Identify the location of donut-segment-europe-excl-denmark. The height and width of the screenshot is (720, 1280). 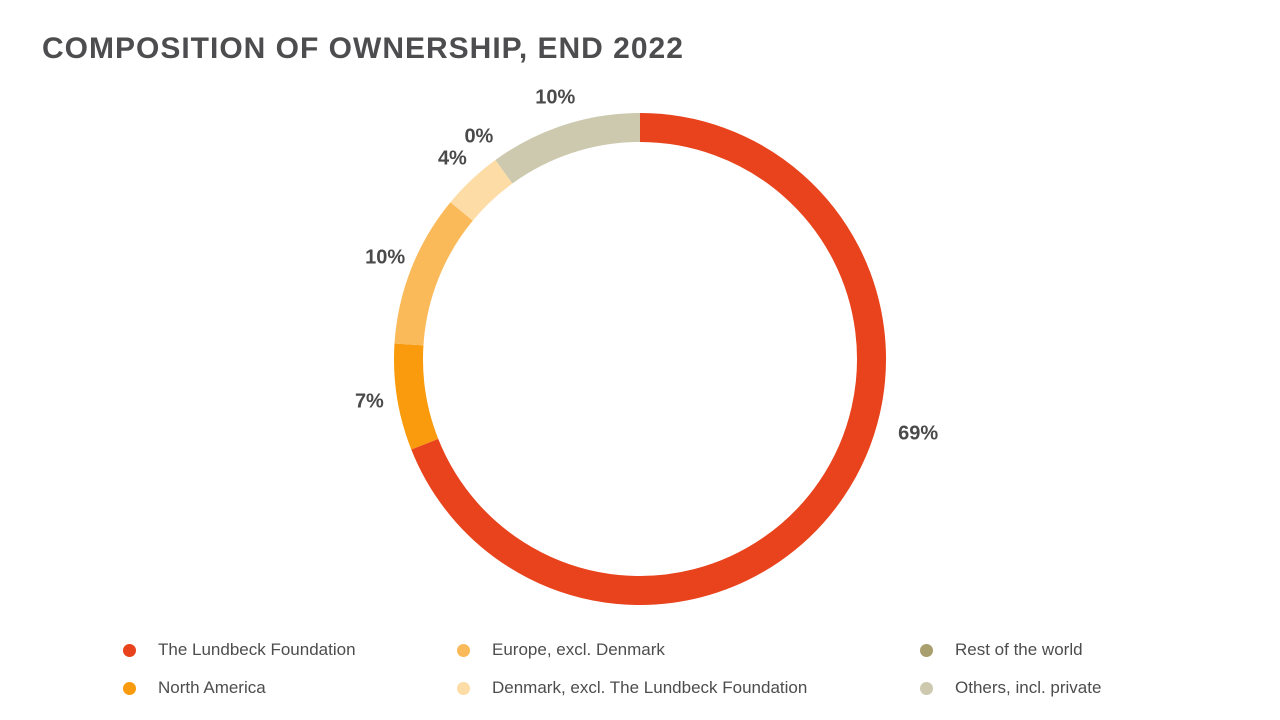
(433, 274).